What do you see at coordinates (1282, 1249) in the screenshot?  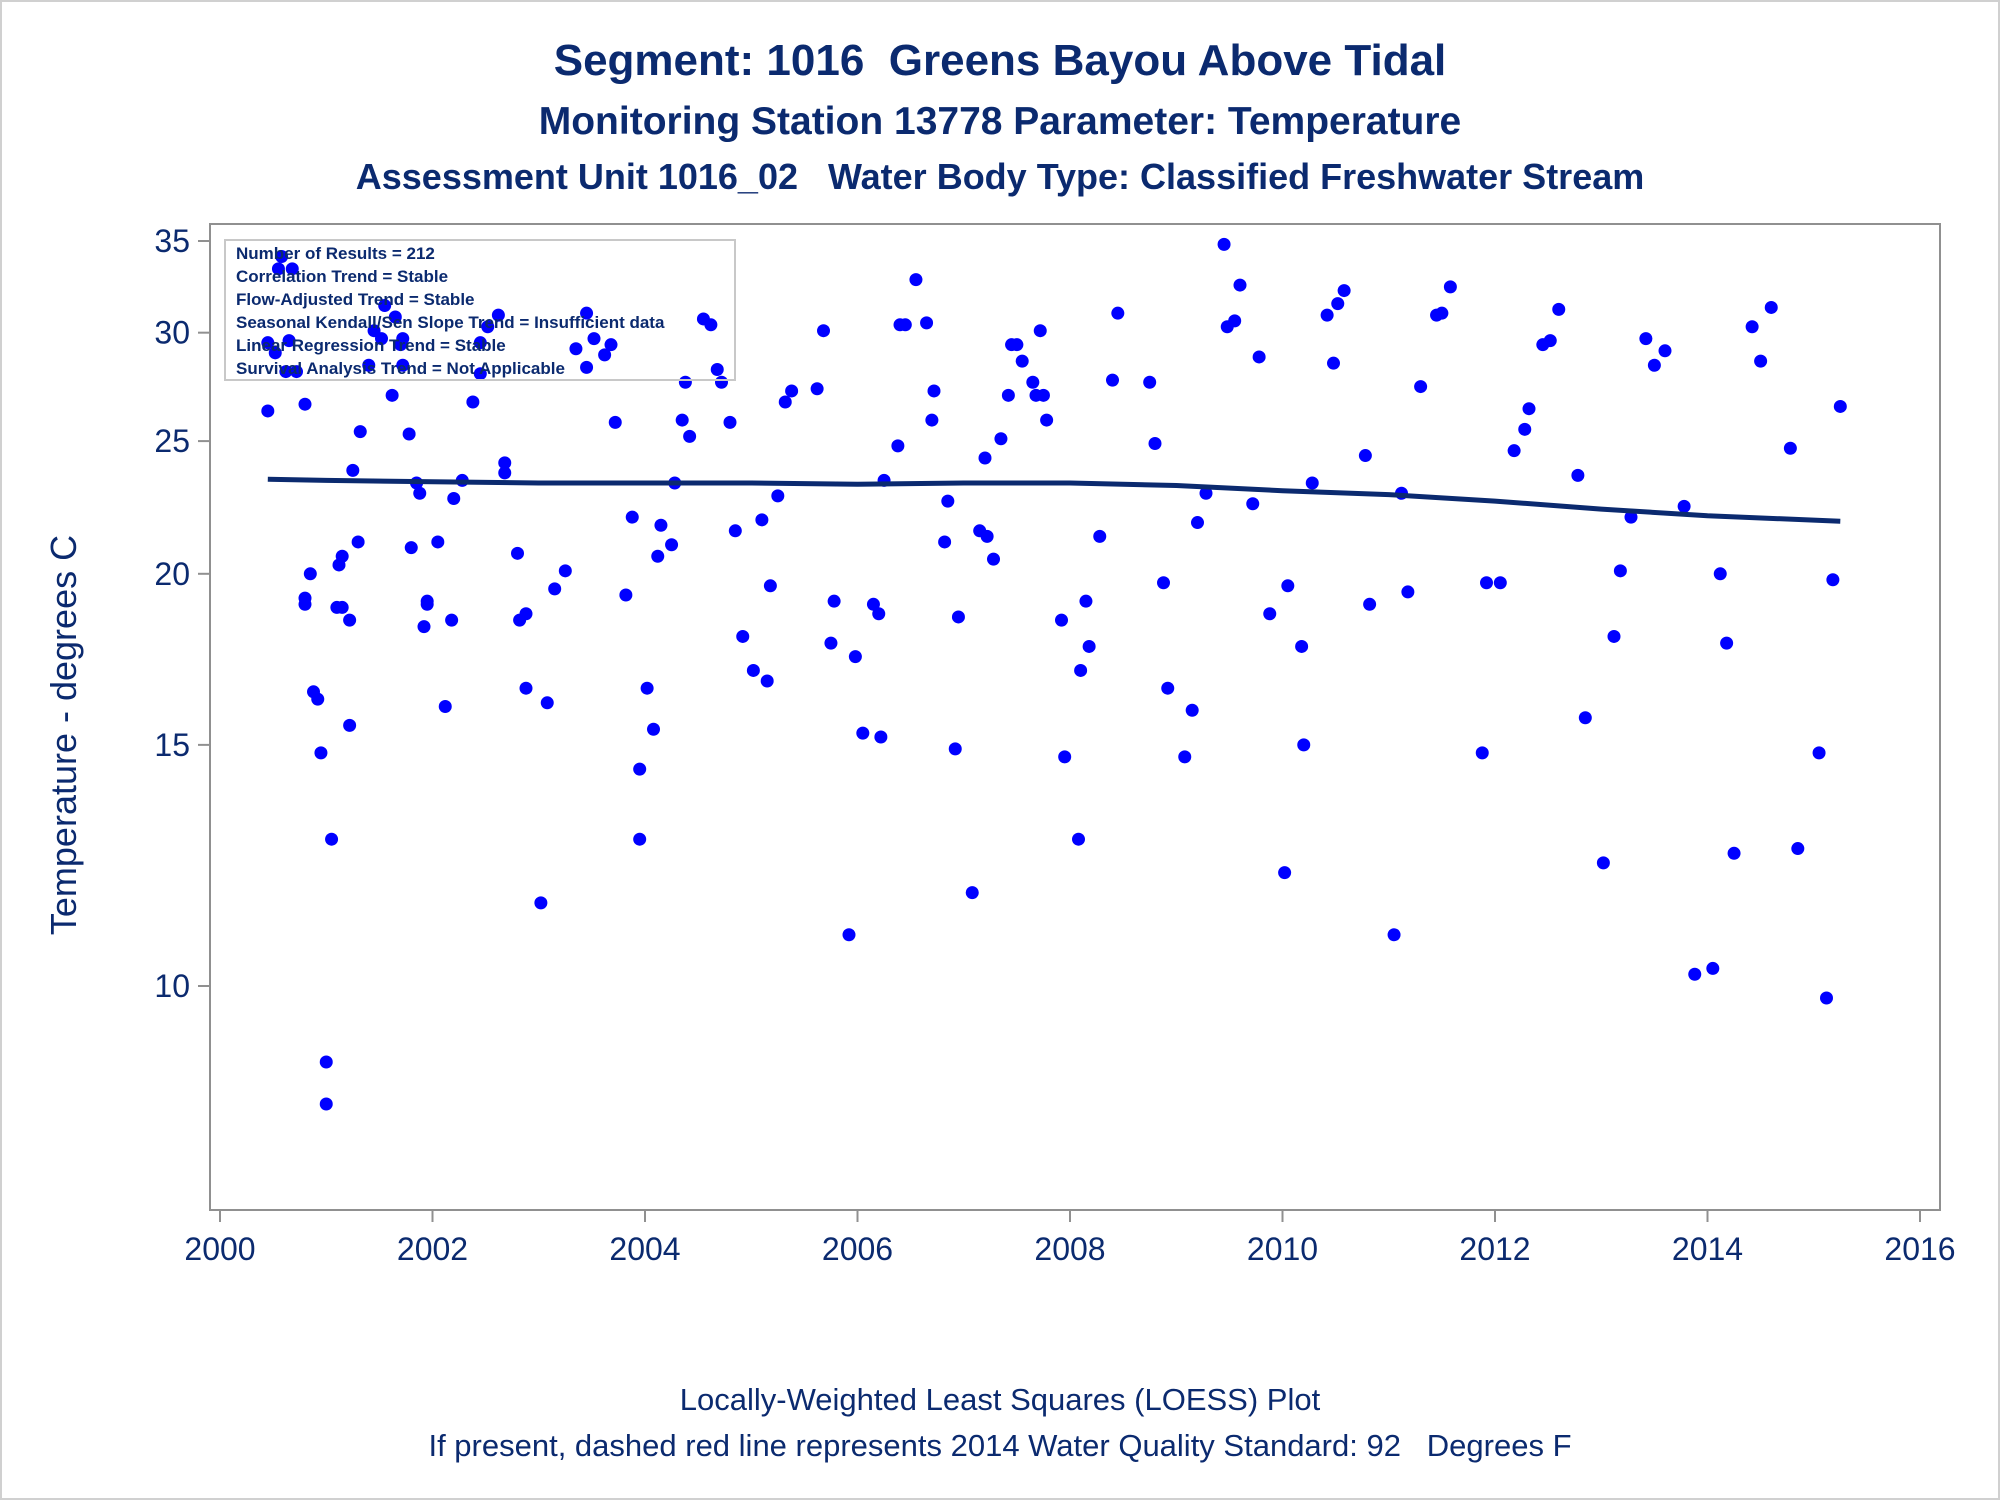 I see `x-tick-label: 2010` at bounding box center [1282, 1249].